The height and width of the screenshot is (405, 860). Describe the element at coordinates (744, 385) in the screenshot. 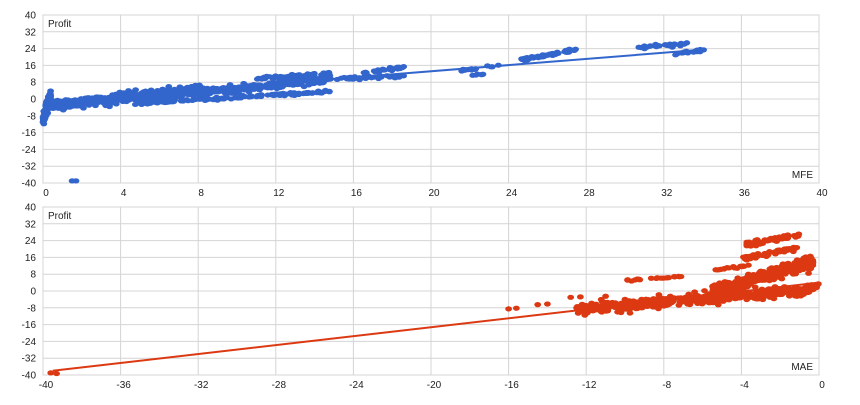

I see `mae-x-tick-label: -4` at that location.